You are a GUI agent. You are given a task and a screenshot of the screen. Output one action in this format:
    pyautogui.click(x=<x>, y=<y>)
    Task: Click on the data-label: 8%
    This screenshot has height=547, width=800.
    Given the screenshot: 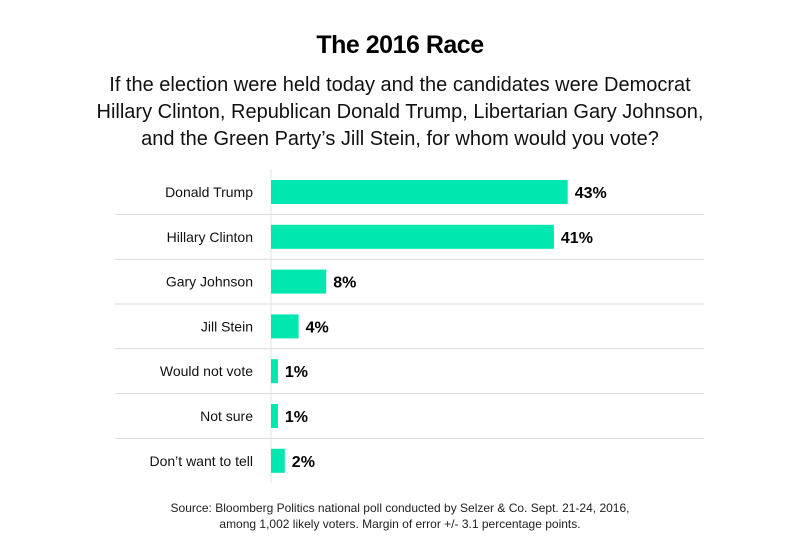 What is the action you would take?
    pyautogui.click(x=344, y=283)
    